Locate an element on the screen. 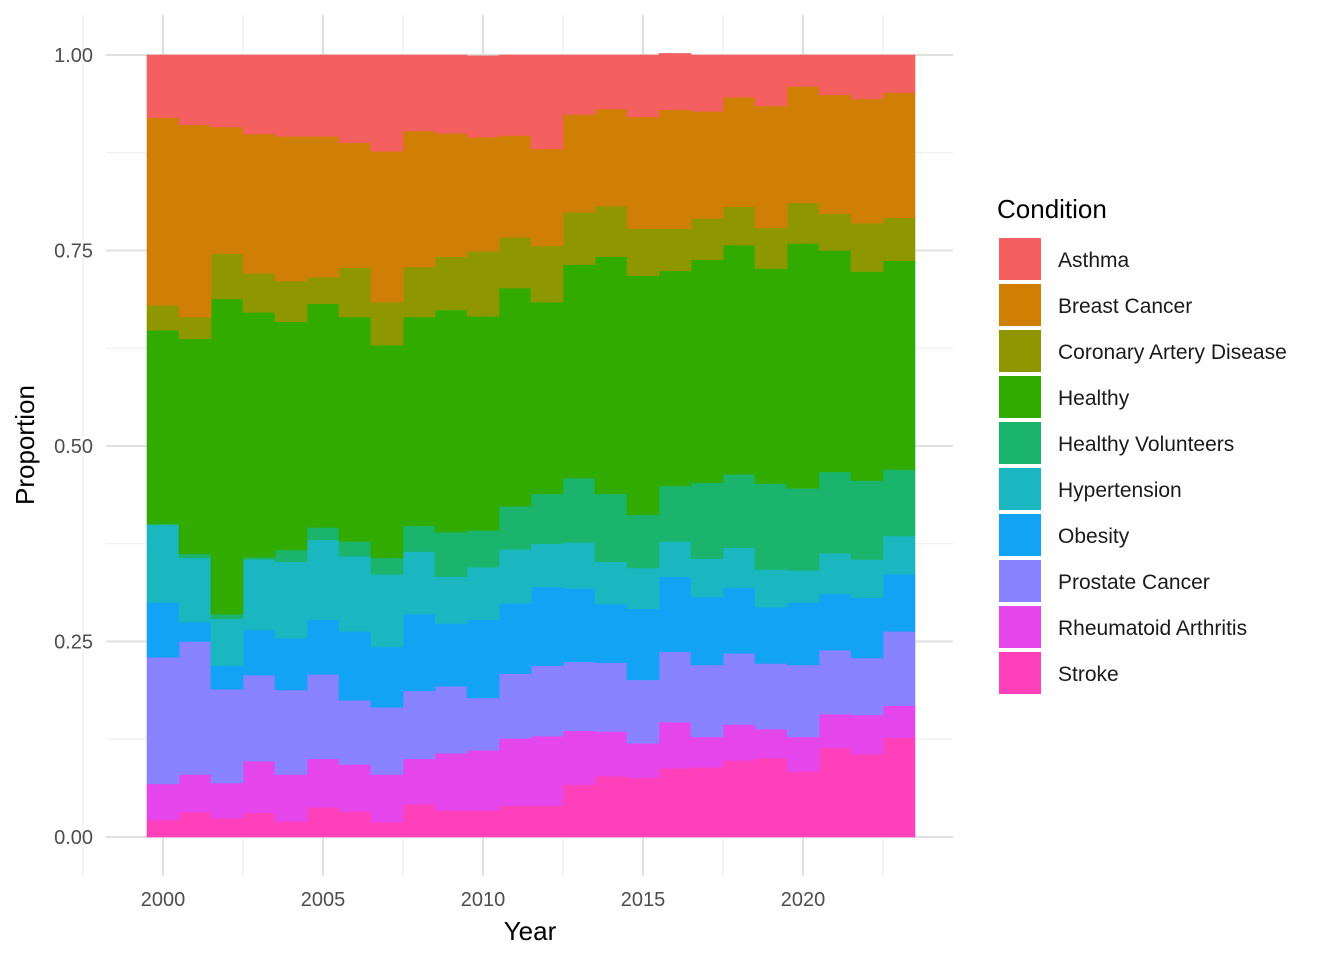 The image size is (1344, 960). legend-key-coronary-artery-disease is located at coordinates (1020, 351).